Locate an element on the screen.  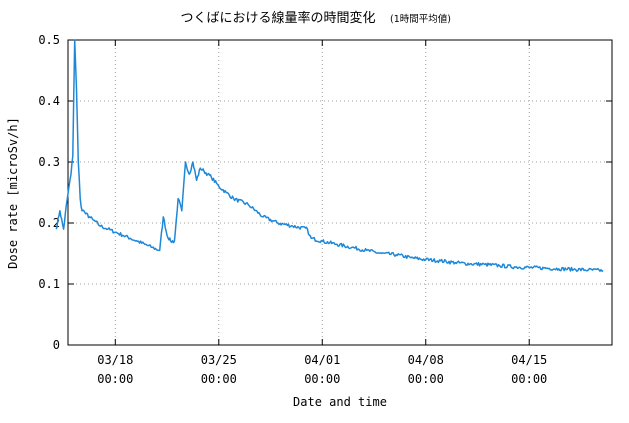
chart-title: つくばにおける線量率の時間変化 is located at coordinates (277, 18).